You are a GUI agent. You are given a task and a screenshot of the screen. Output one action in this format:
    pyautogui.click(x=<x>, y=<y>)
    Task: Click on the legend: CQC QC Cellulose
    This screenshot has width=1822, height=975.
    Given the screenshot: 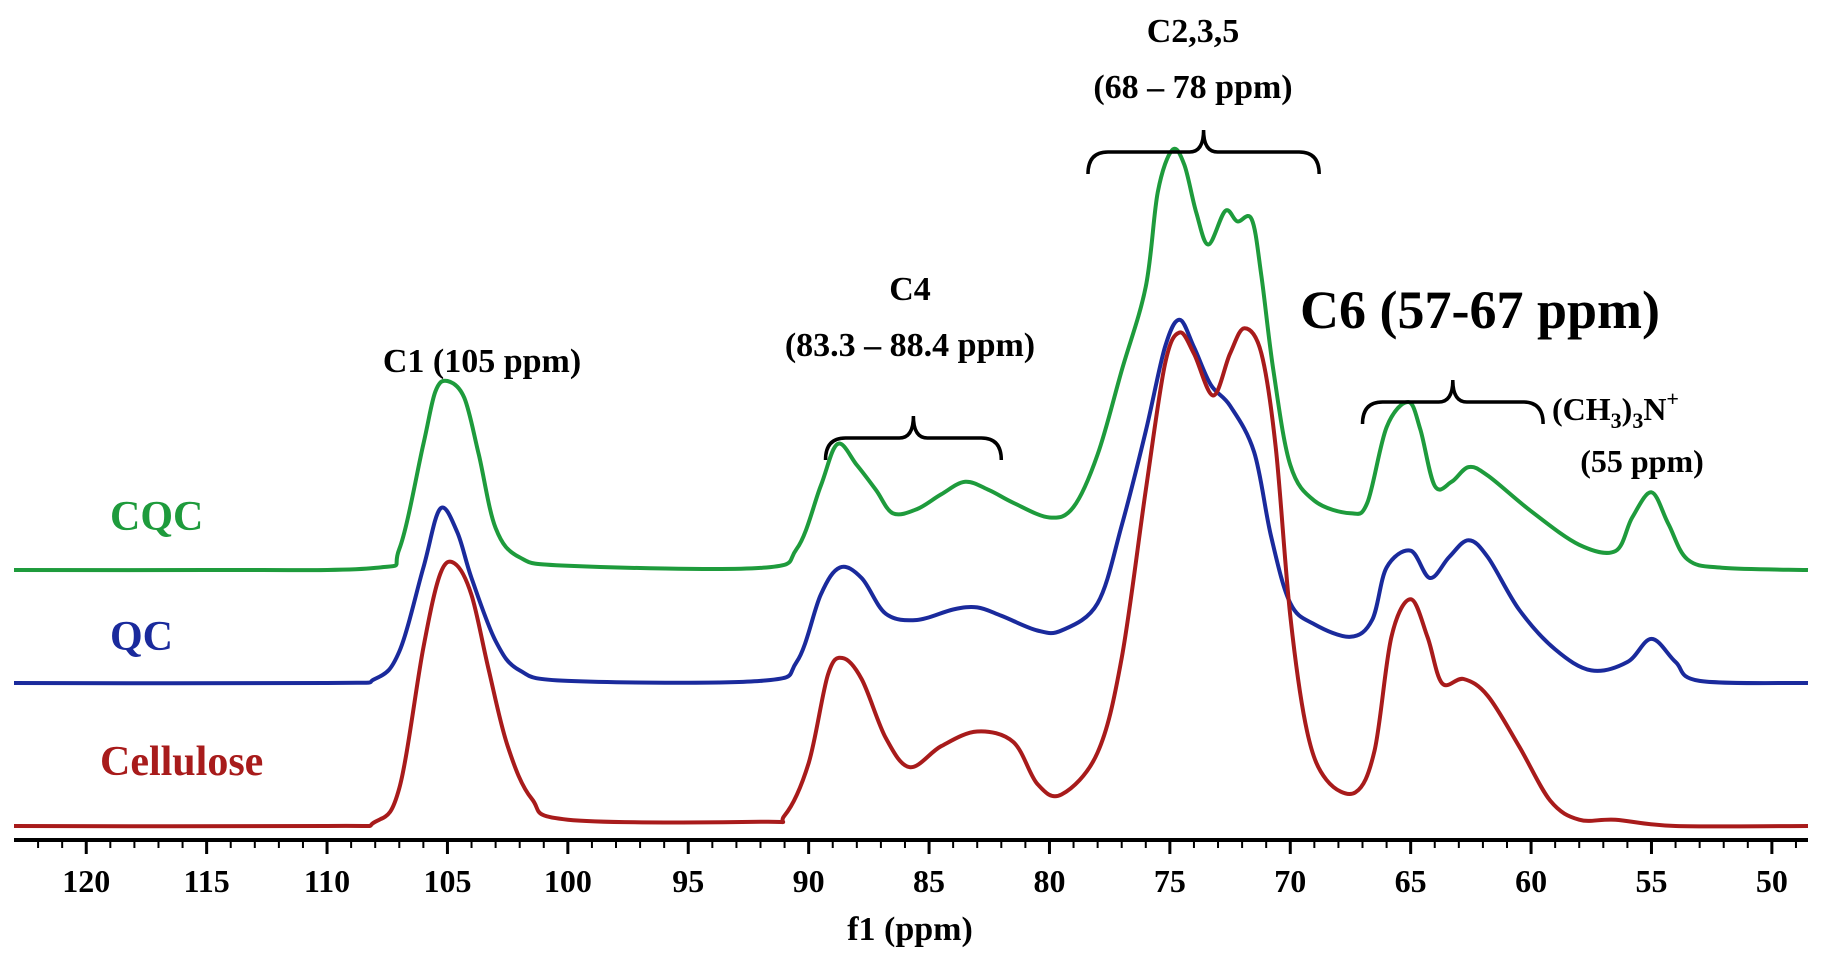 What is the action you would take?
    pyautogui.click(x=181, y=639)
    